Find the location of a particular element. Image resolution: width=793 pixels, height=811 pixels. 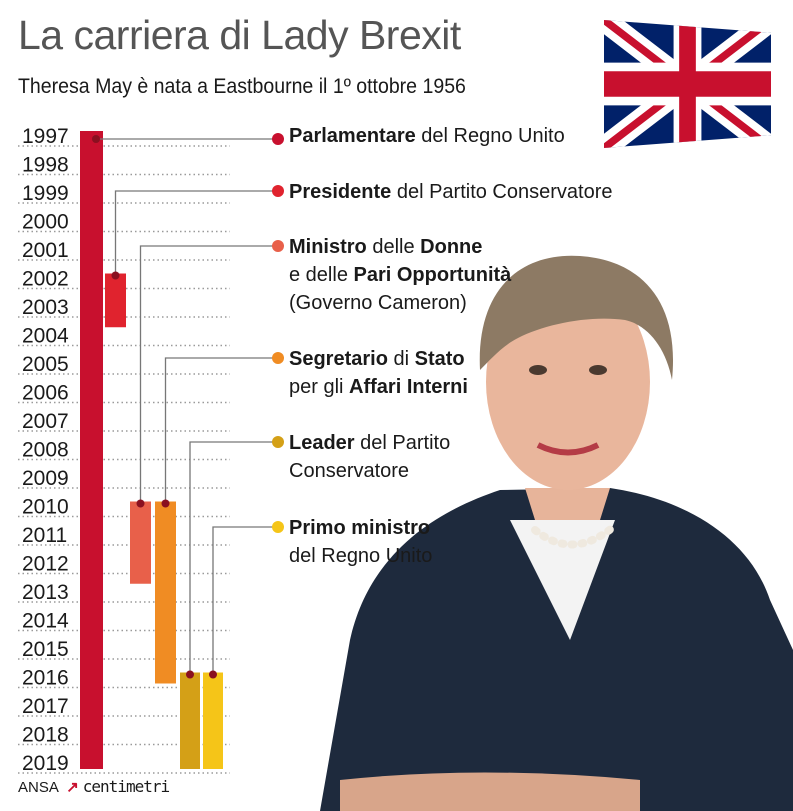

year-tick-label: 2015 is located at coordinates (45, 649).